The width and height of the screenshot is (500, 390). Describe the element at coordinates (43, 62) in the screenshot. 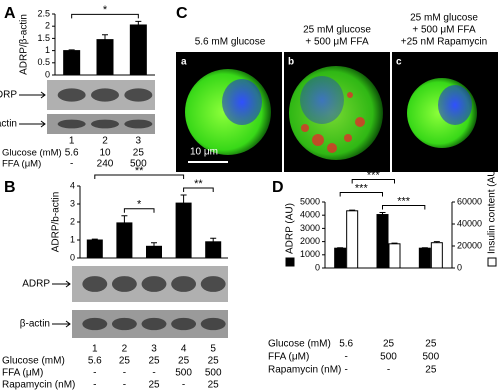

I see `y-tick-label: 0.5` at that location.